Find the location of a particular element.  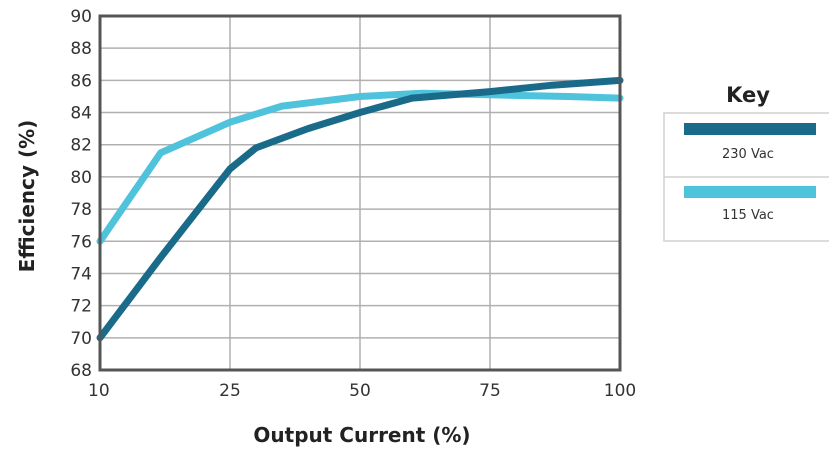

y-tick-label: 90 is located at coordinates (81, 17).